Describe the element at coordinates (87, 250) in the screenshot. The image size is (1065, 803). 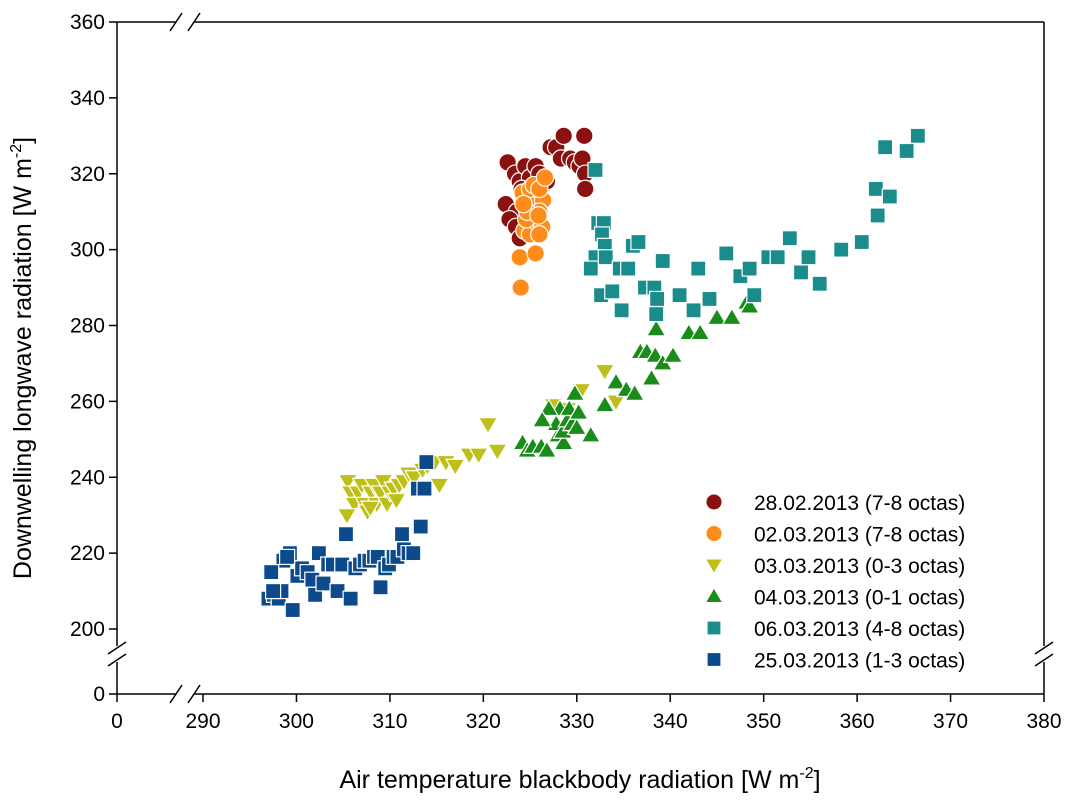
I see `y-tick-label: 300` at that location.